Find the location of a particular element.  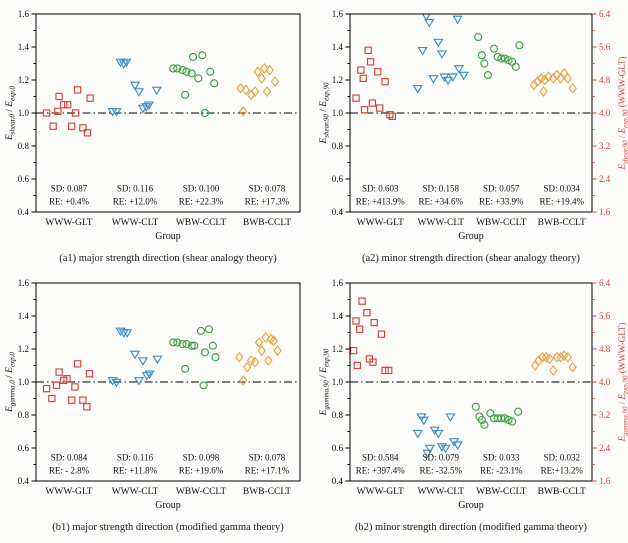

svg-text: 4.0 is located at coordinates (605, 113).